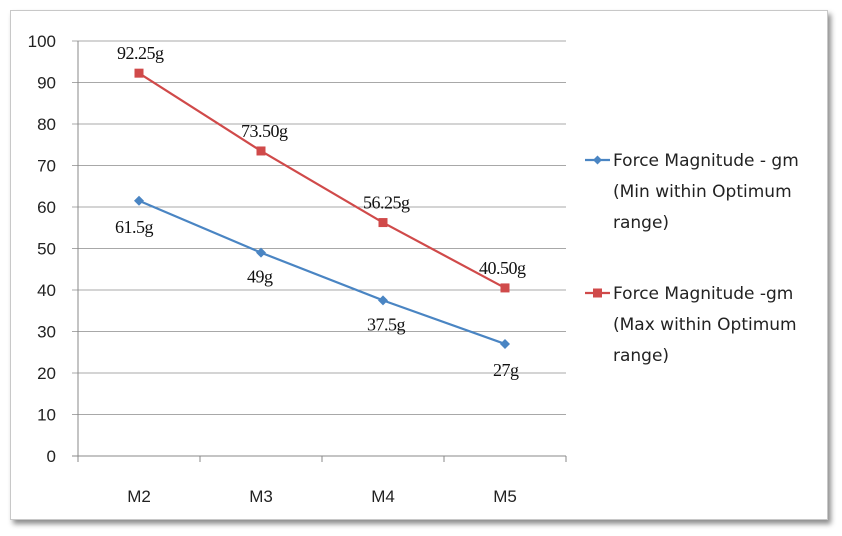  Describe the element at coordinates (597, 160) in the screenshot. I see `legend-marker-diamond` at that location.